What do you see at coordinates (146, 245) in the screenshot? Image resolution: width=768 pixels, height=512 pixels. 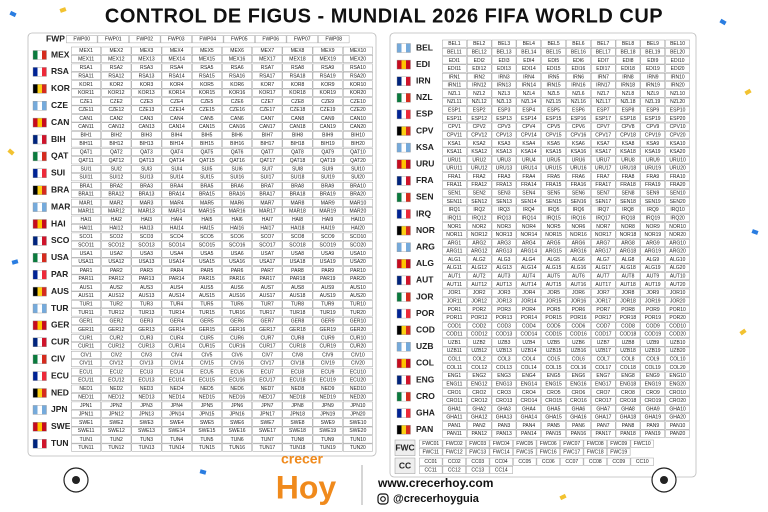 I see `sticker-label: SCO13` at bounding box center [146, 245].